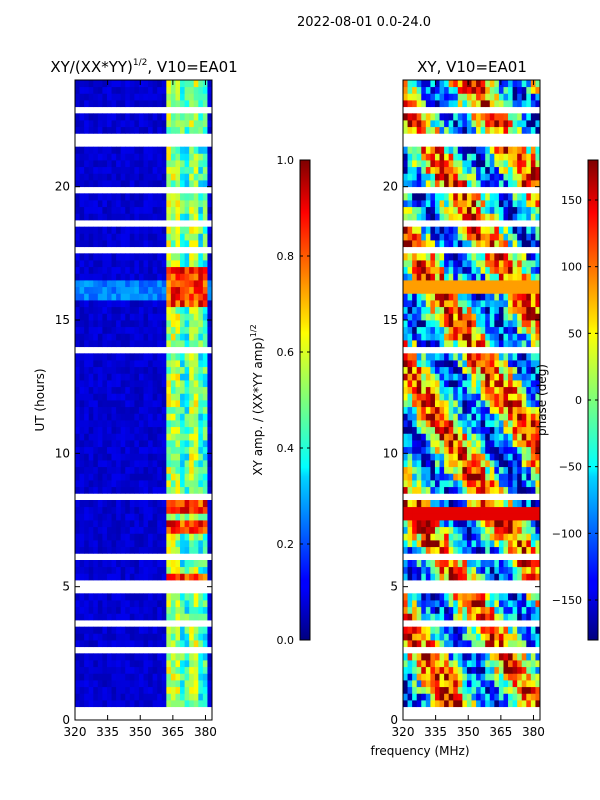 The width and height of the screenshot is (600, 800). What do you see at coordinates (542, 400) in the screenshot?
I see `phase-colorbar-label: phase (deg)` at bounding box center [542, 400].